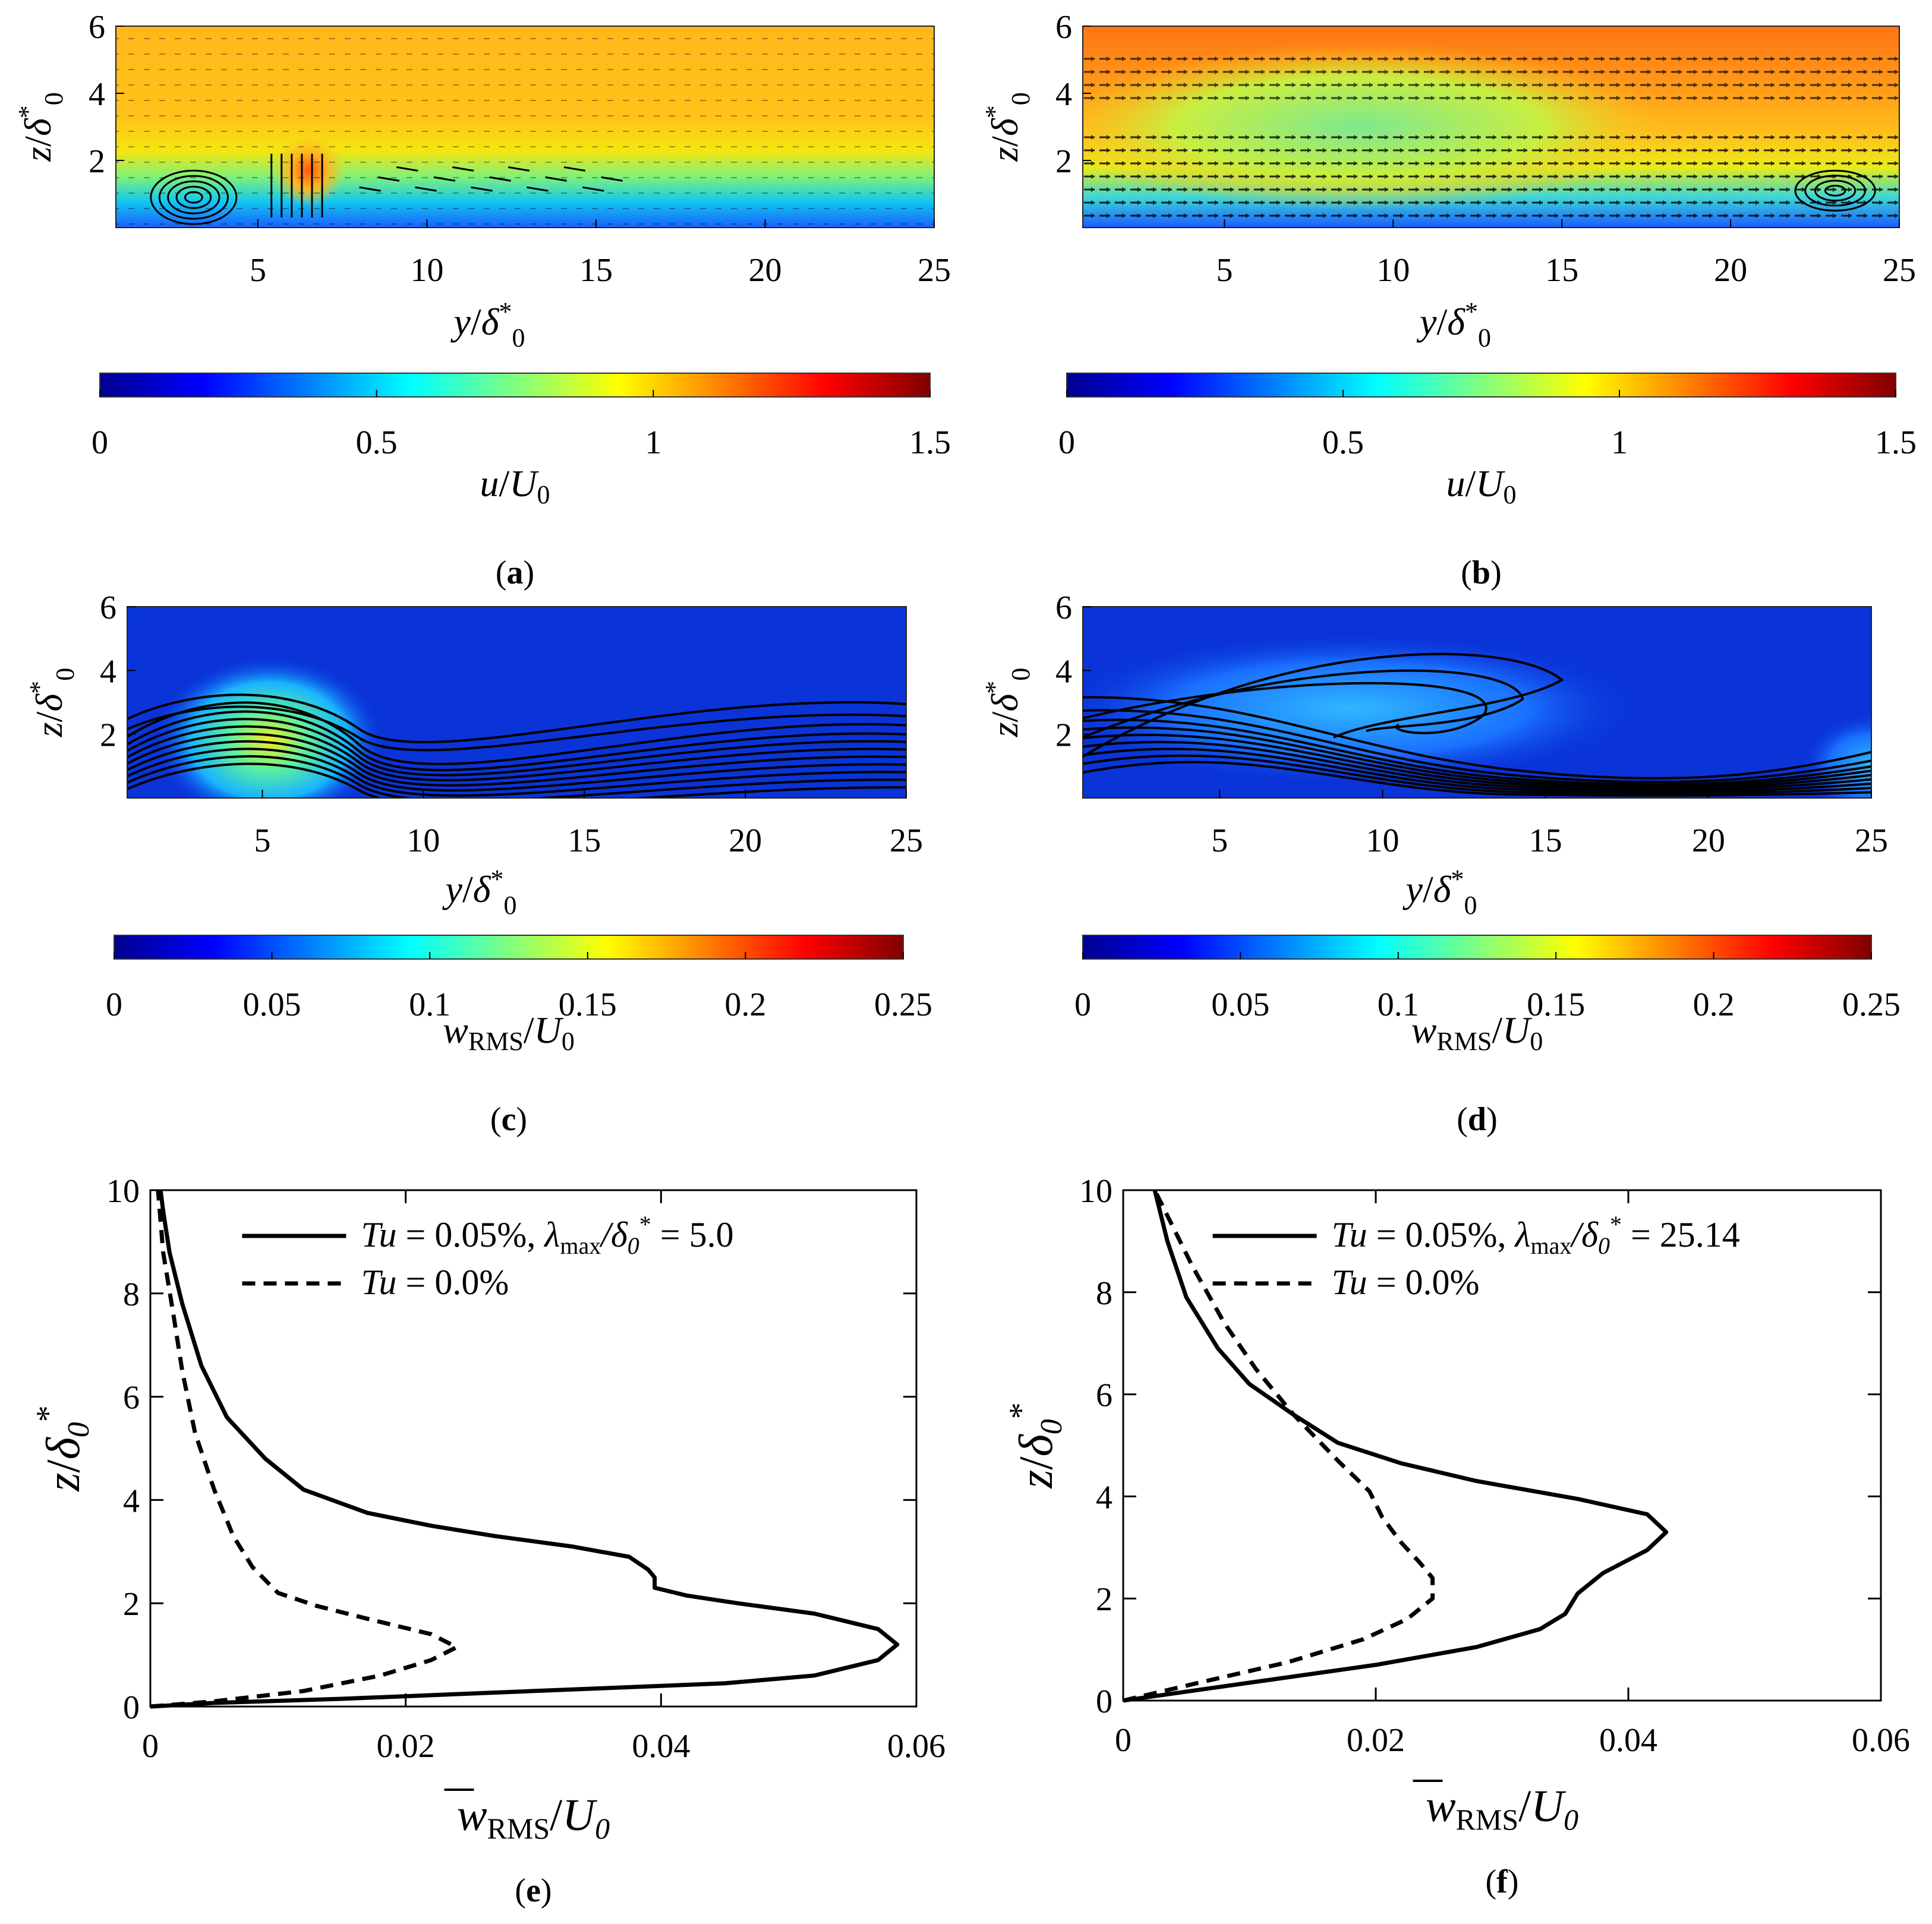 This screenshot has height=1924, width=1932. Describe the element at coordinates (1240, 1005) in the screenshot. I see `colorbar-tick-label: 0.05` at that location.